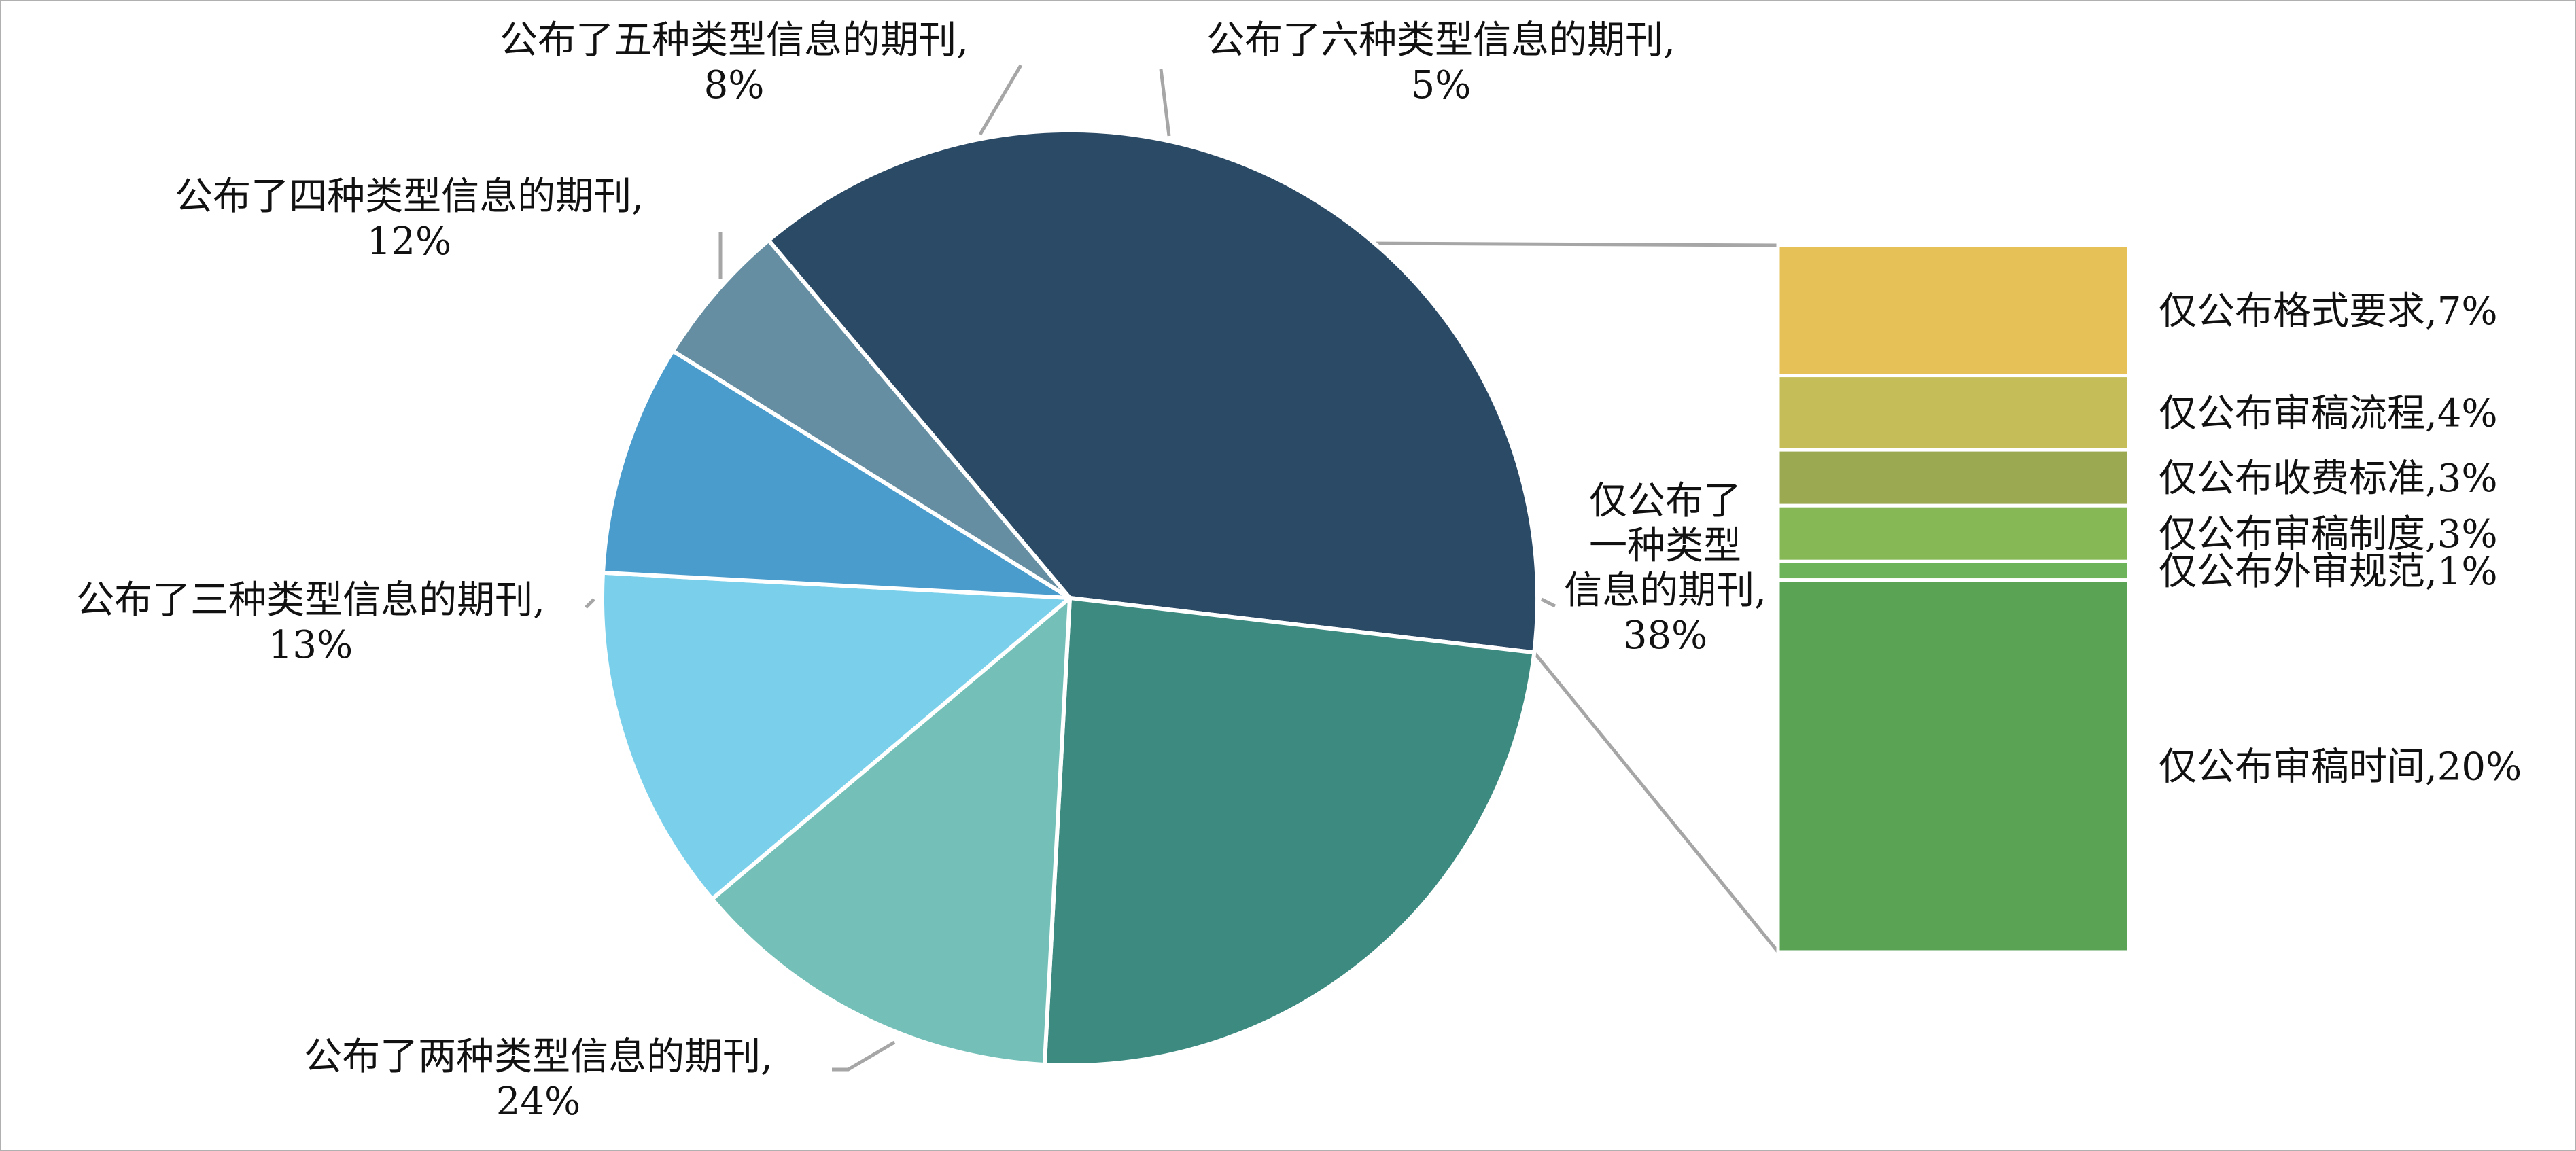 The height and width of the screenshot is (1151, 2576). What do you see at coordinates (2328, 479) in the screenshot?
I see `bar-segment-label-3: 仅公布收费标准,3%` at bounding box center [2328, 479].